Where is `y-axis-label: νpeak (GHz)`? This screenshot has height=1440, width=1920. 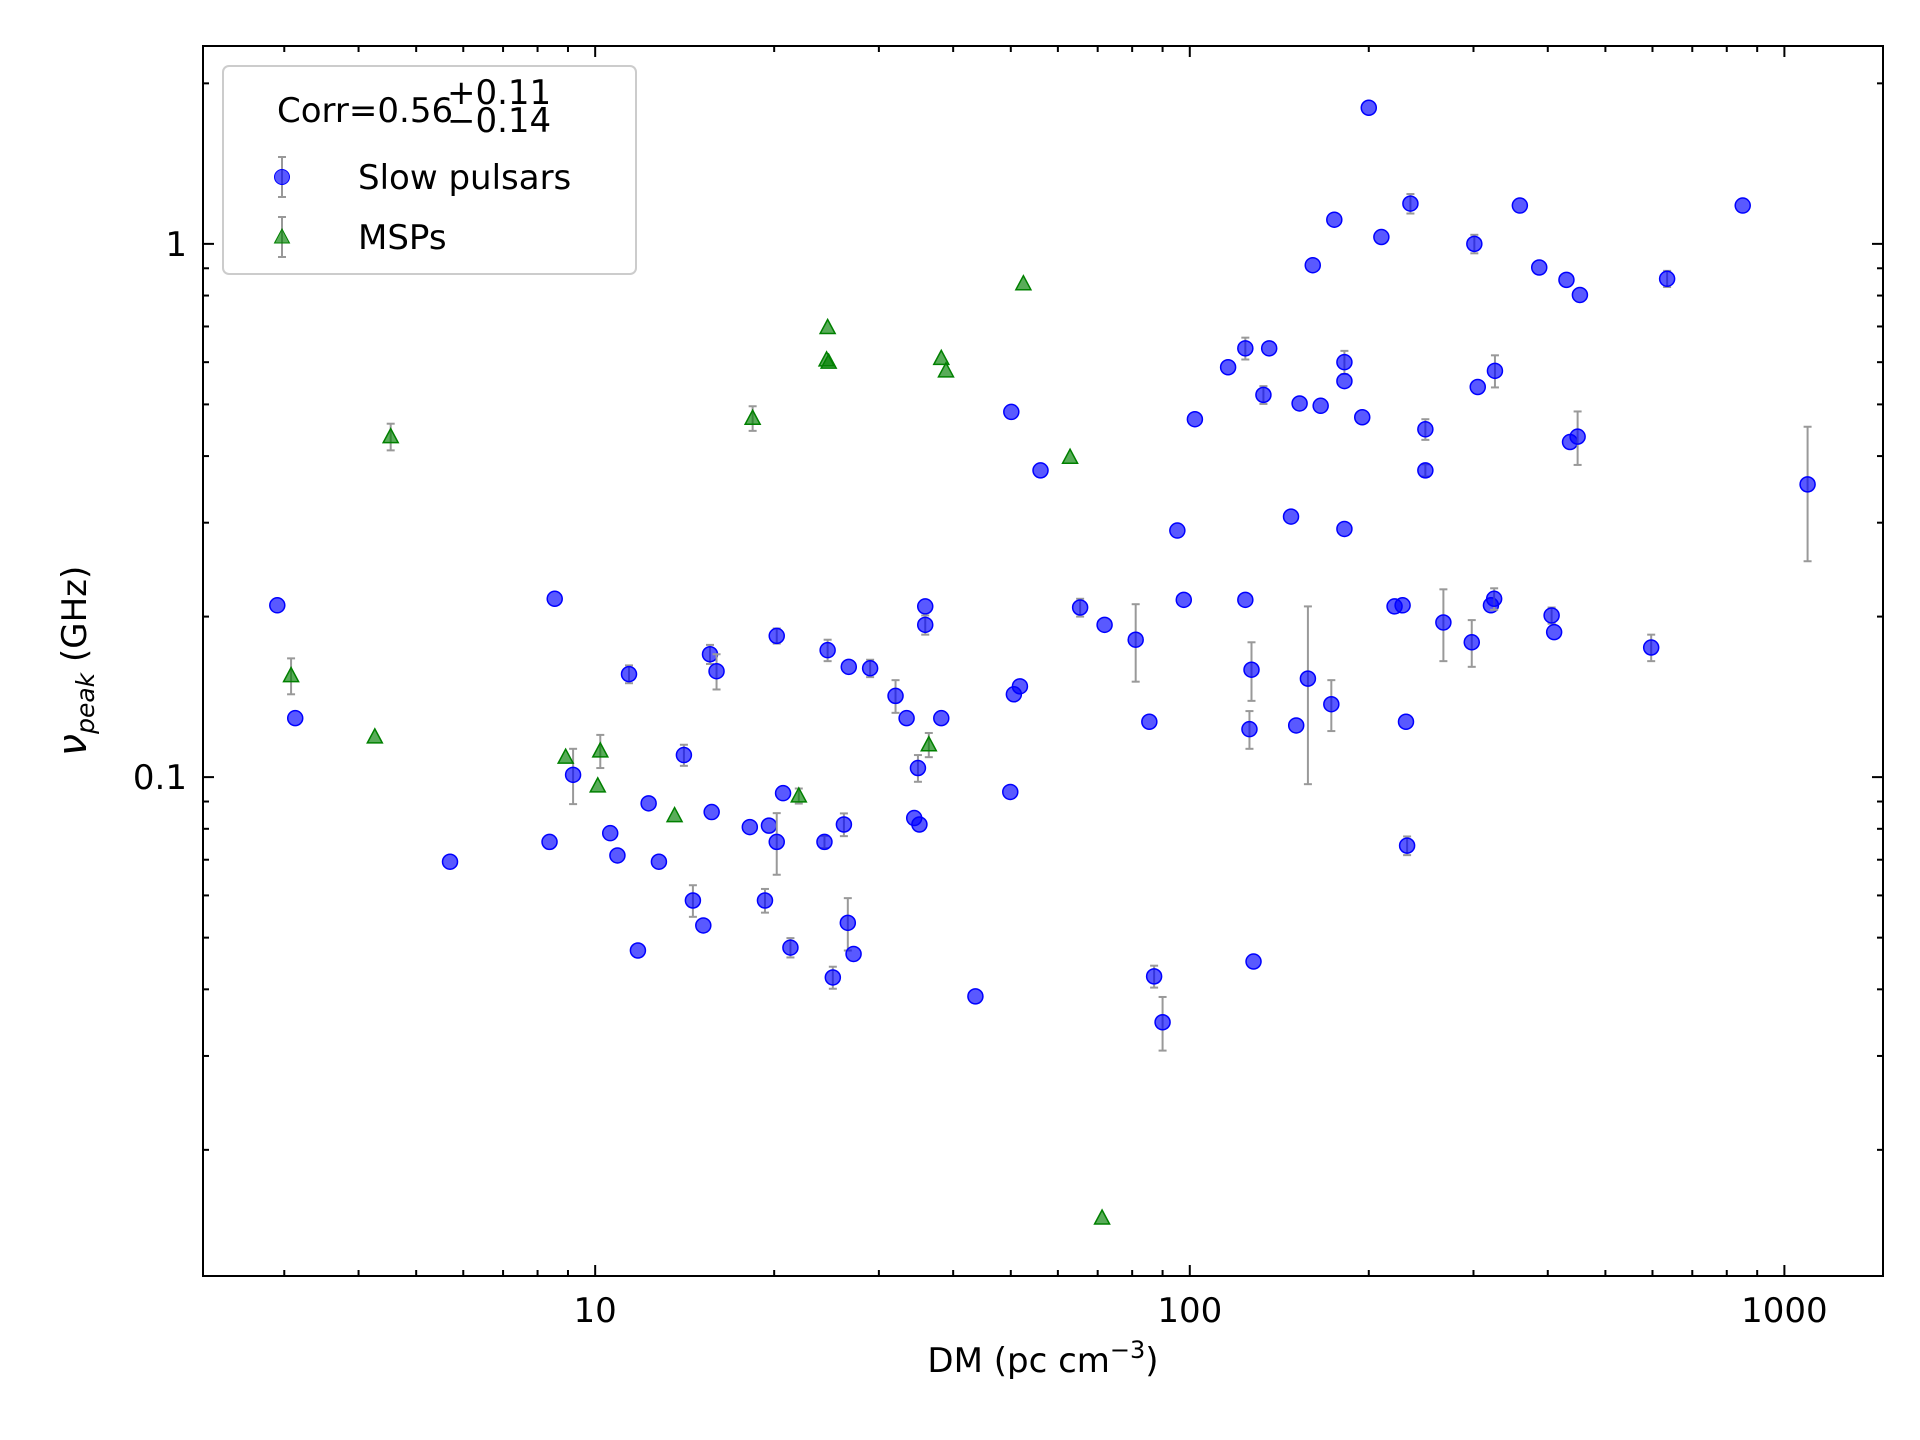
y-axis-label: νpeak (GHz) is located at coordinates (75, 661).